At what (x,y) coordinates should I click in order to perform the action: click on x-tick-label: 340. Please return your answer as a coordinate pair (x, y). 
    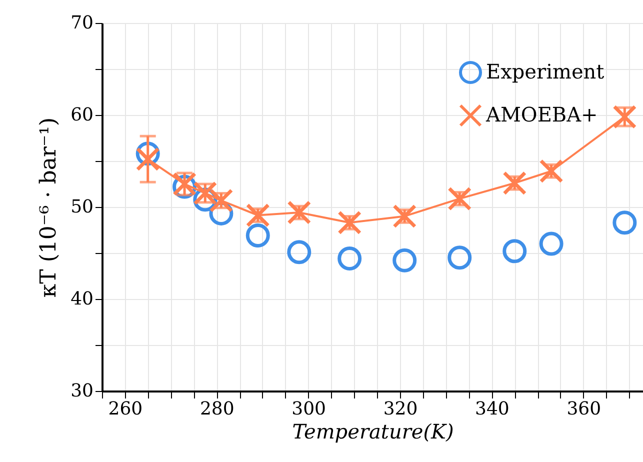
    Looking at the image, I should click on (492, 409).